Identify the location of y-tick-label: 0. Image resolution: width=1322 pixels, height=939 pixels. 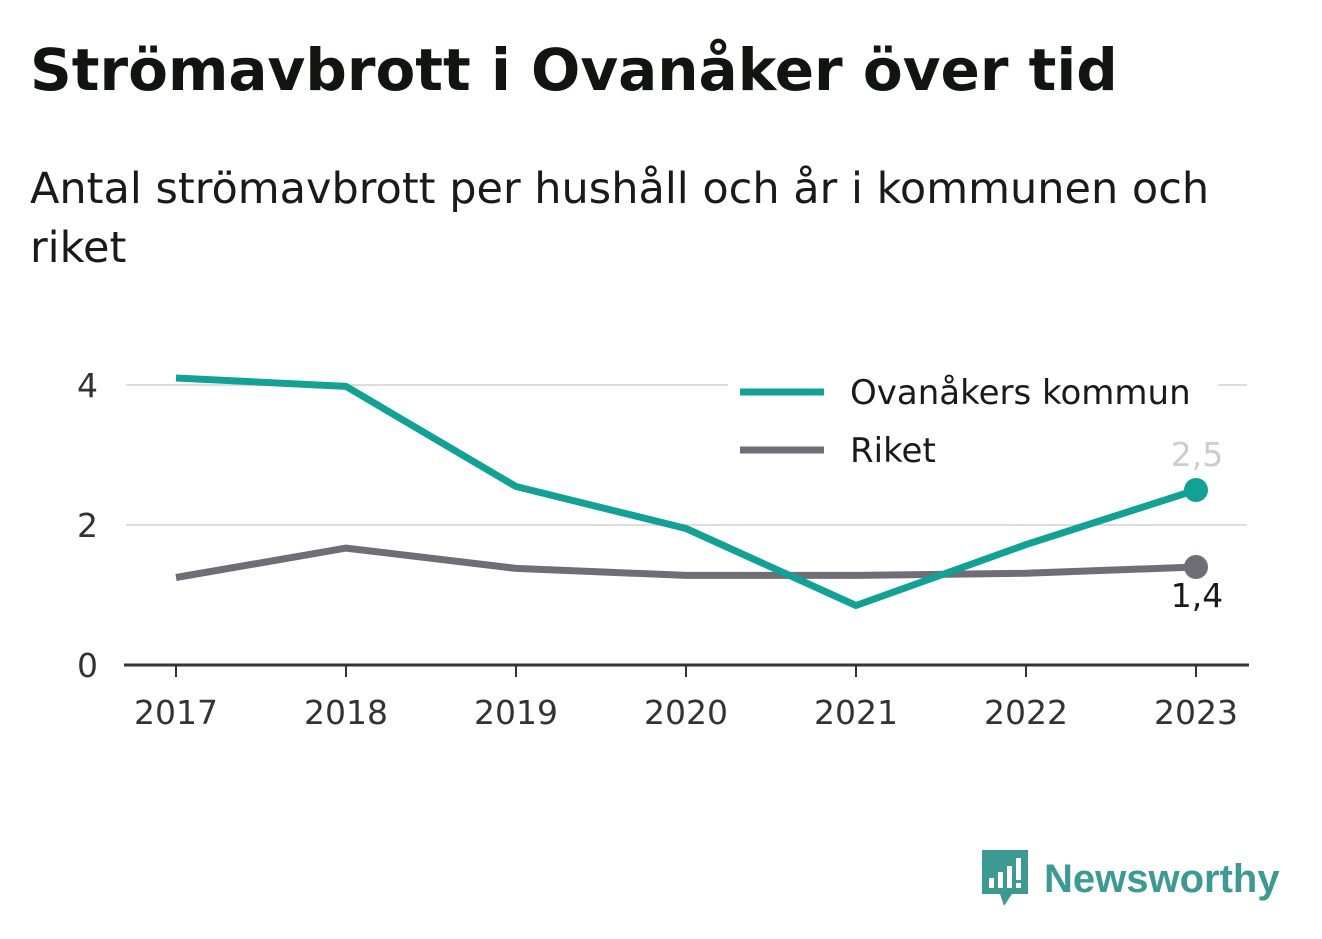
(87, 665).